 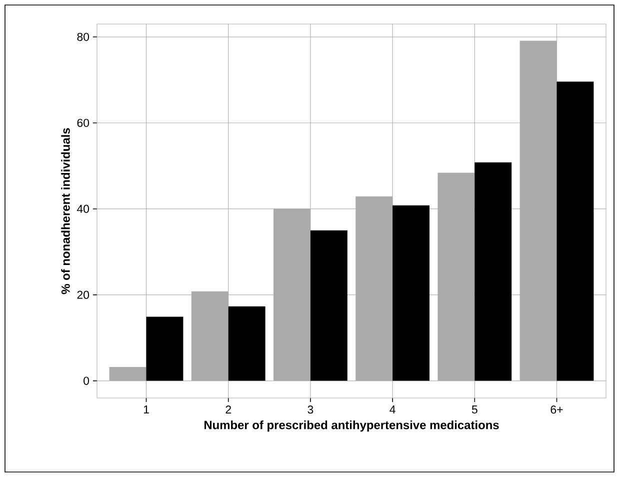 I want to click on y-axis-title: % of nonadherent individuals, so click(x=65, y=211).